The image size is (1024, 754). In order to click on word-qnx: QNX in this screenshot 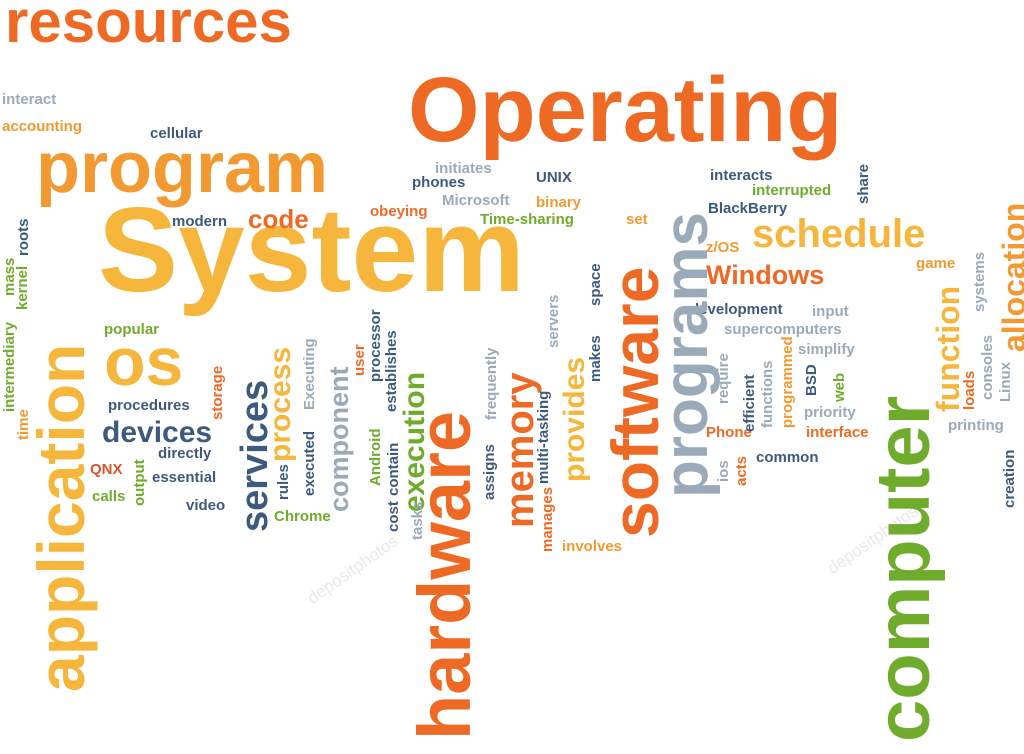, I will do `click(106, 469)`.